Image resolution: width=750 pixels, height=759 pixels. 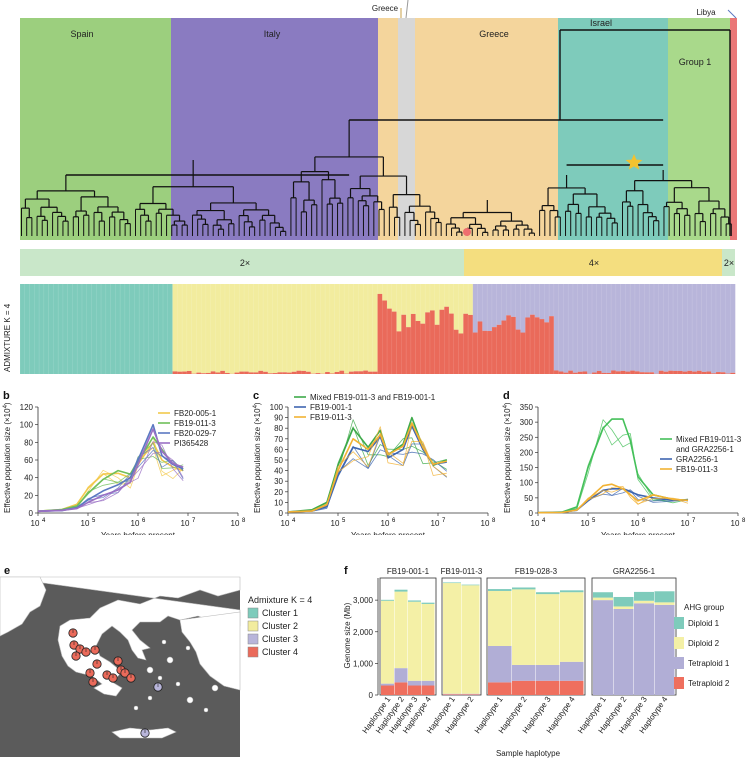 What do you see at coordinates (7, 337) in the screenshot?
I see `admixture-axis-label: ADMIXTURE K = 4` at bounding box center [7, 337].